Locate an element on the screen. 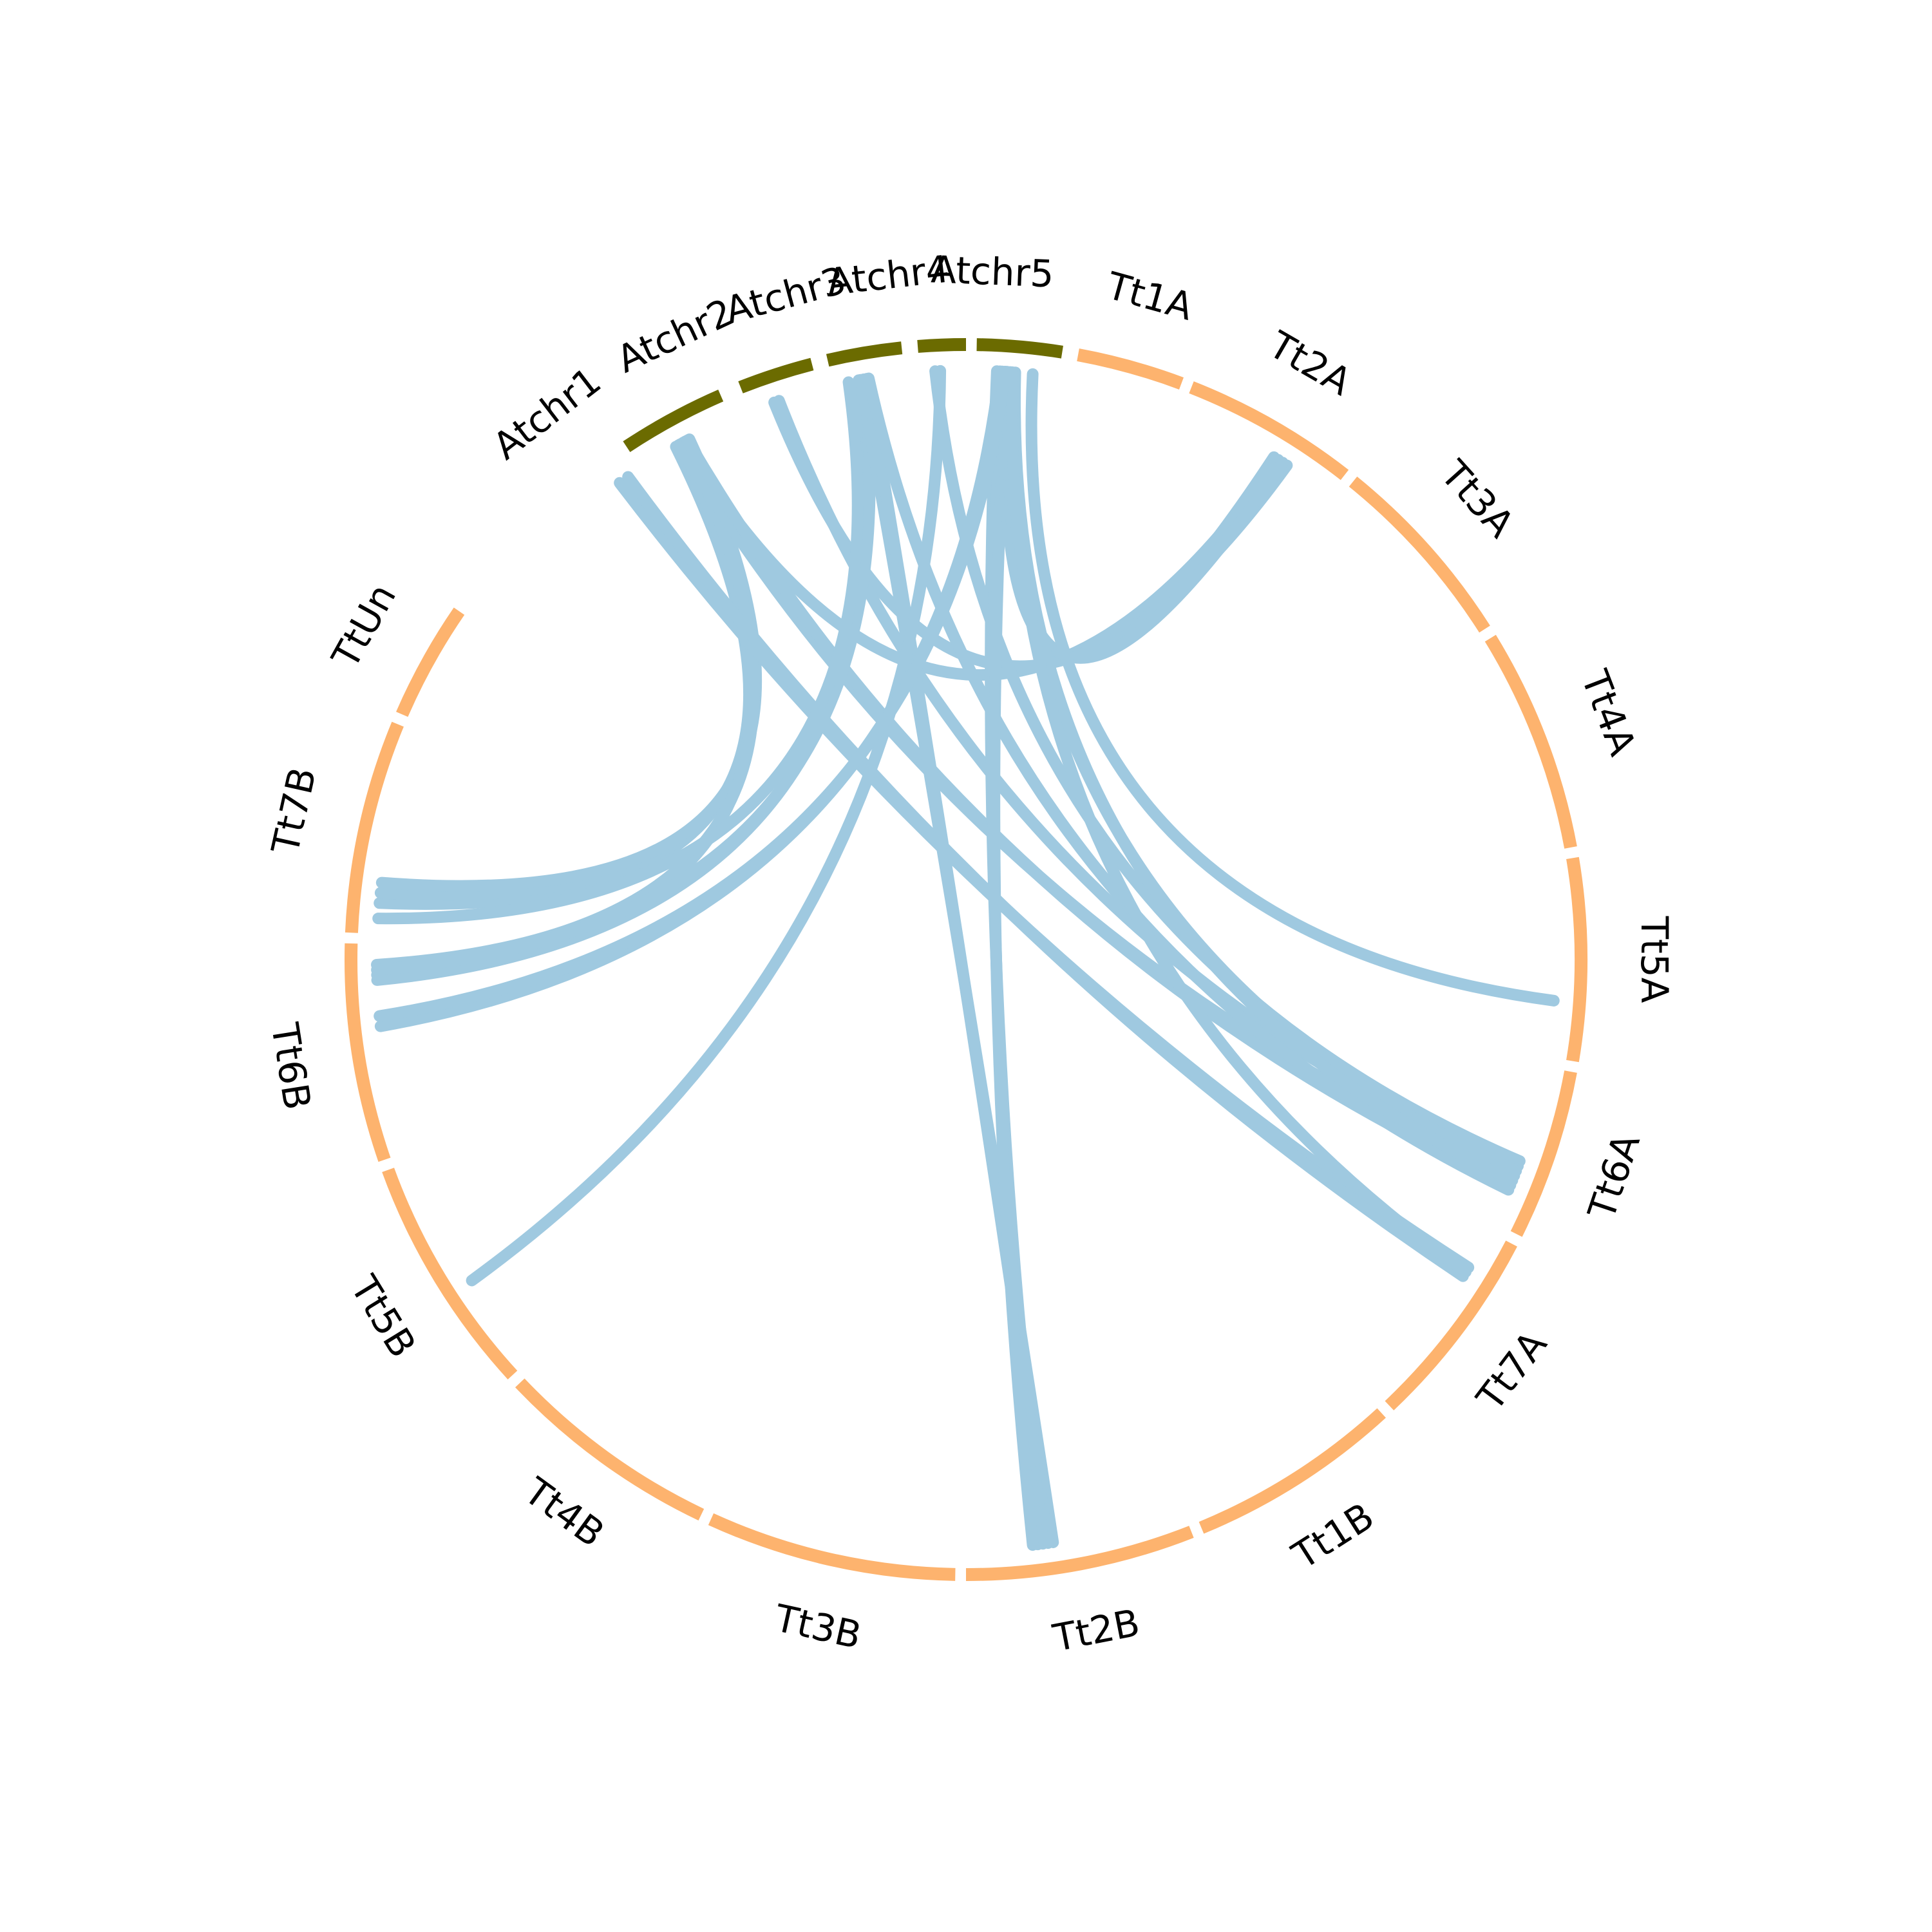 Image resolution: width=1932 pixels, height=1932 pixels. segment-label-tt1a: Tt1A is located at coordinates (1150, 296).